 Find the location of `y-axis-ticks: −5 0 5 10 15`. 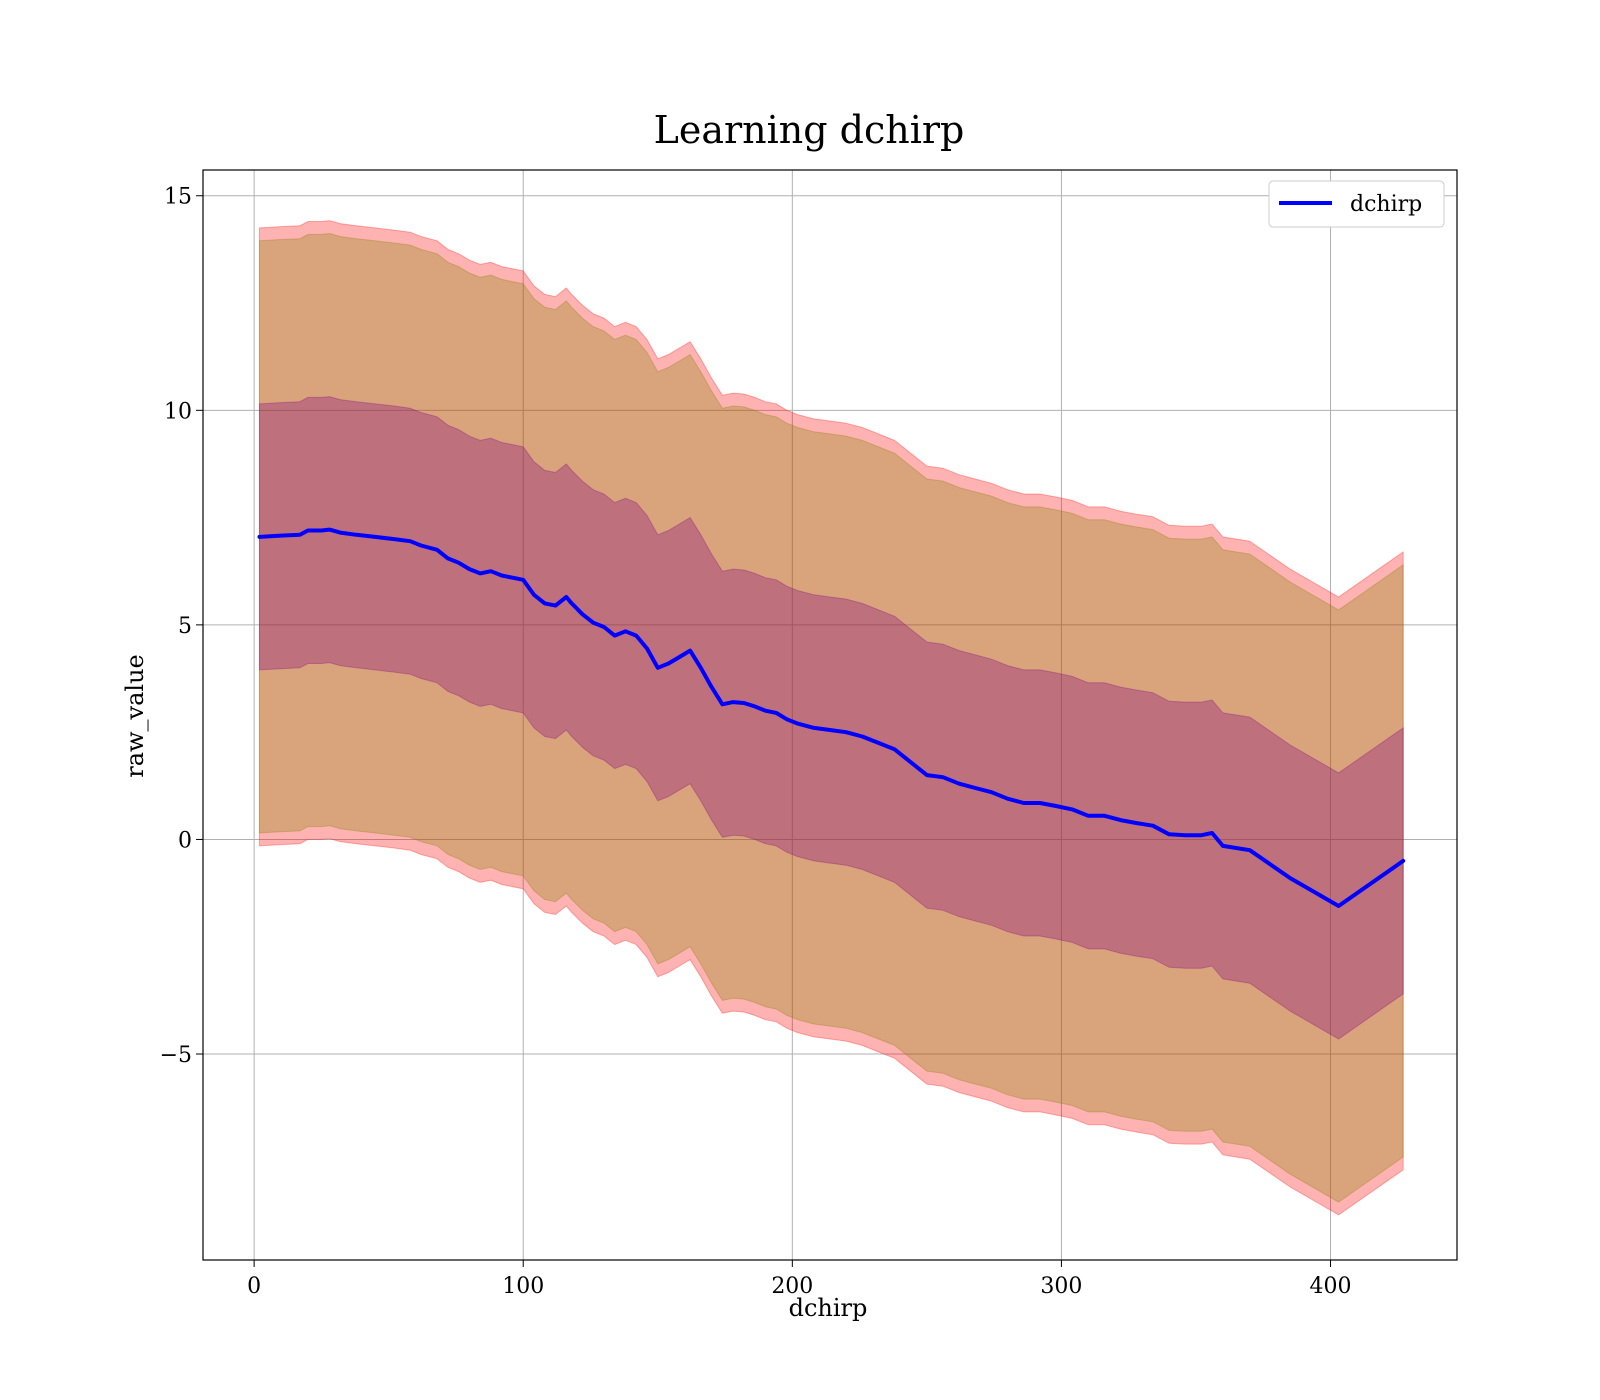

y-axis-ticks: −5 0 5 10 15 is located at coordinates (181, 626).